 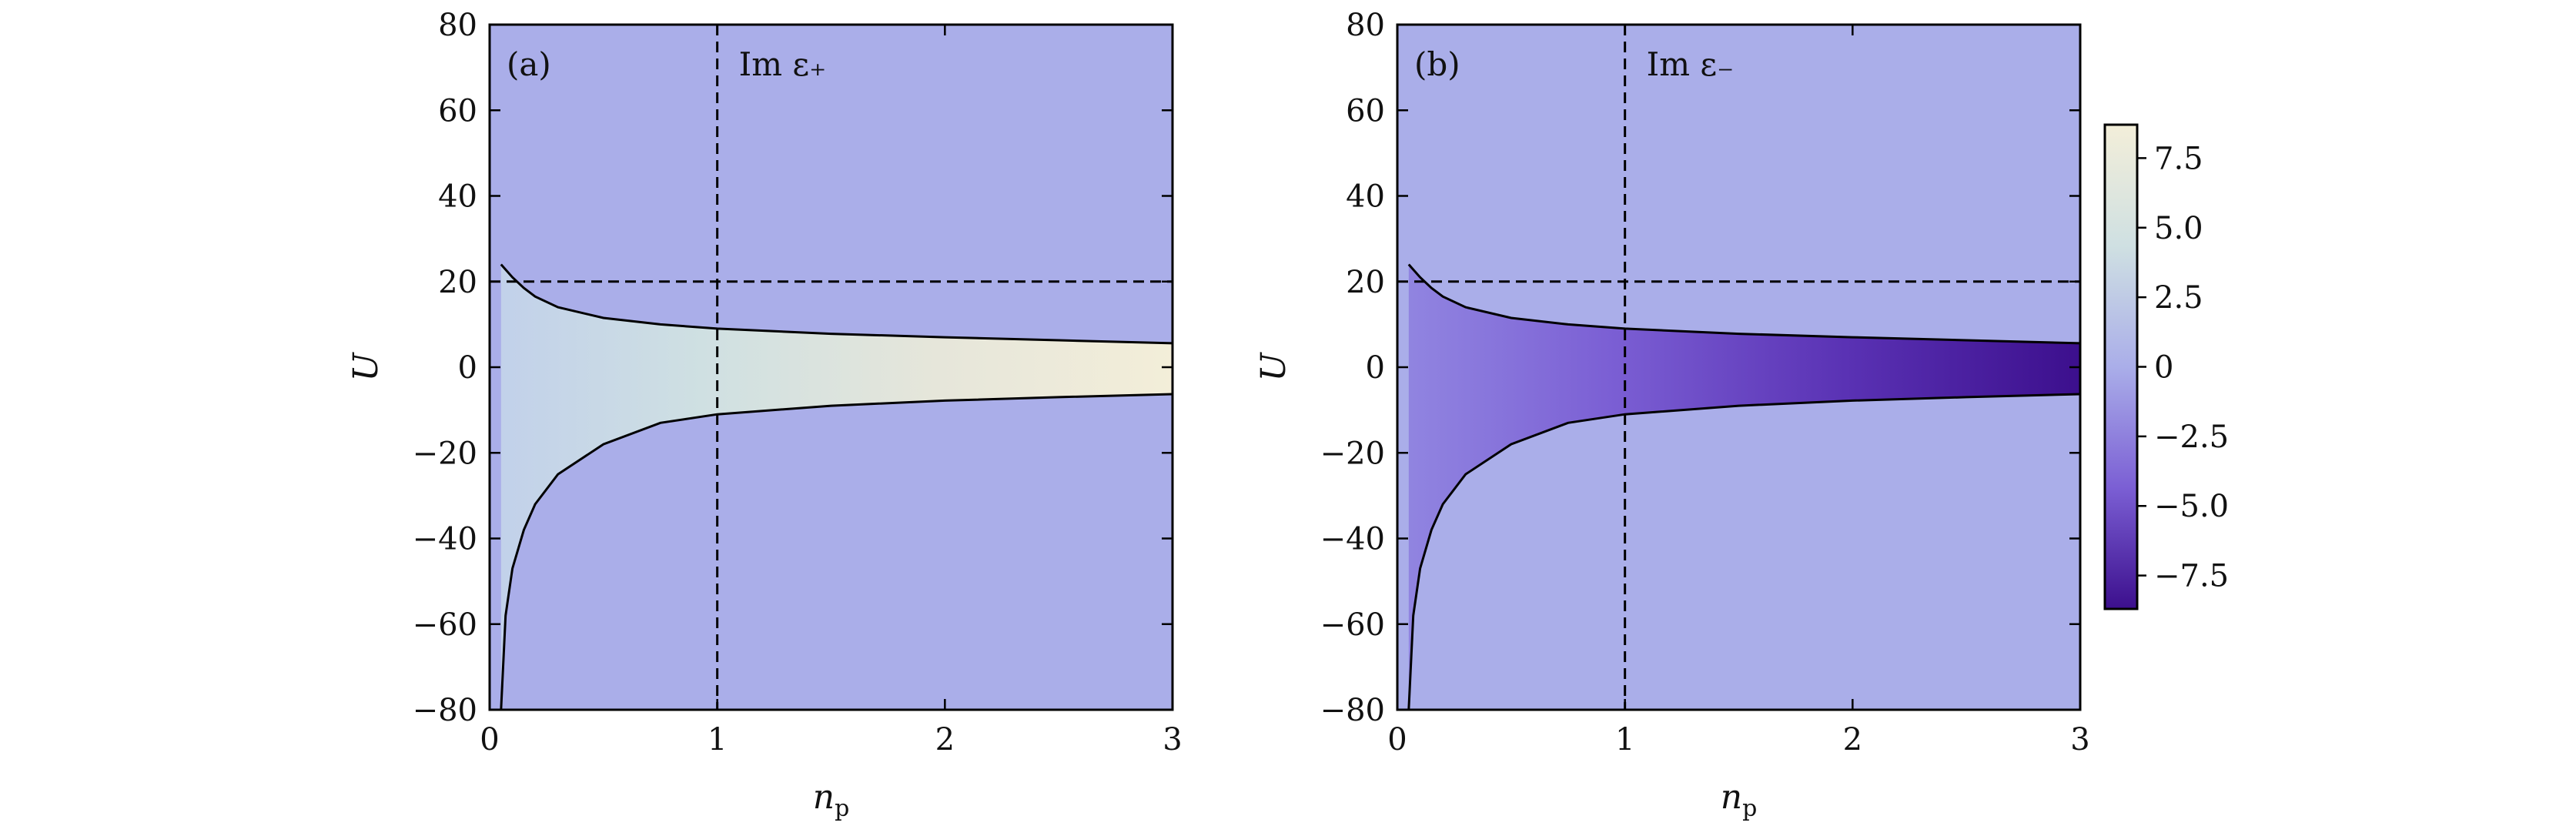 What do you see at coordinates (783, 64) in the screenshot?
I see `panel-annotation: Im ε₊` at bounding box center [783, 64].